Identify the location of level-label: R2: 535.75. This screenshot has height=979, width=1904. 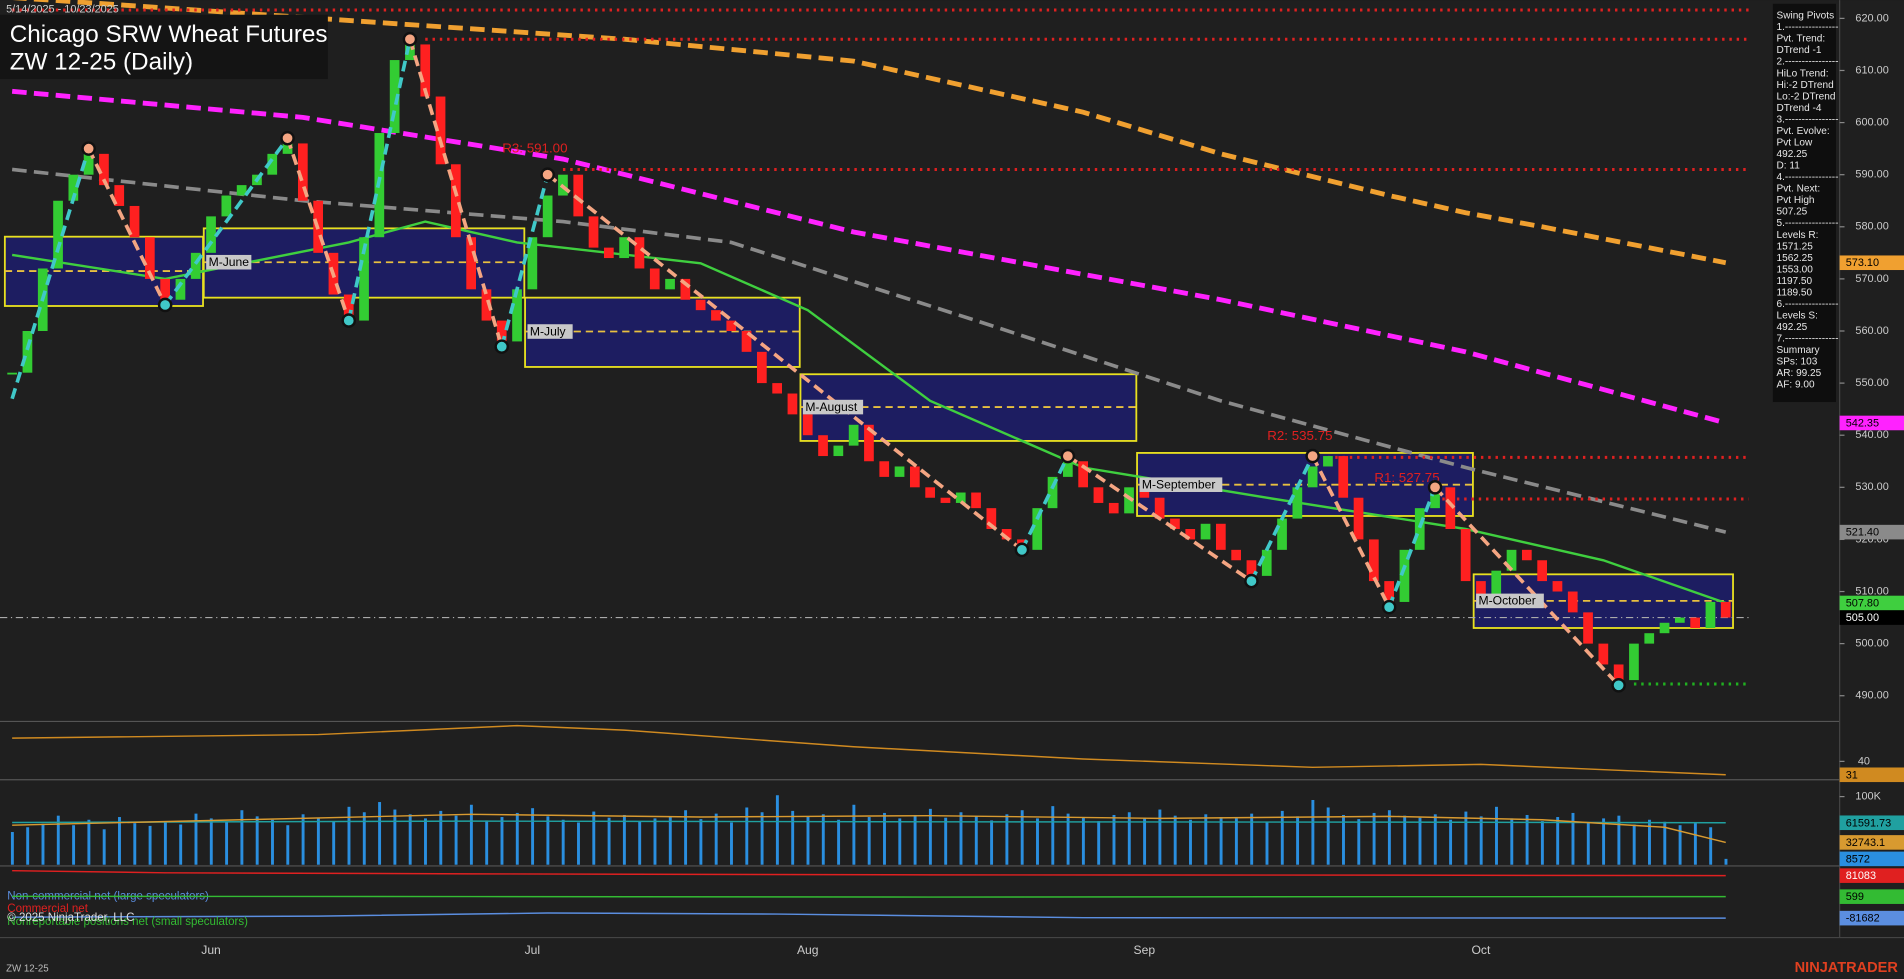
(1299, 435).